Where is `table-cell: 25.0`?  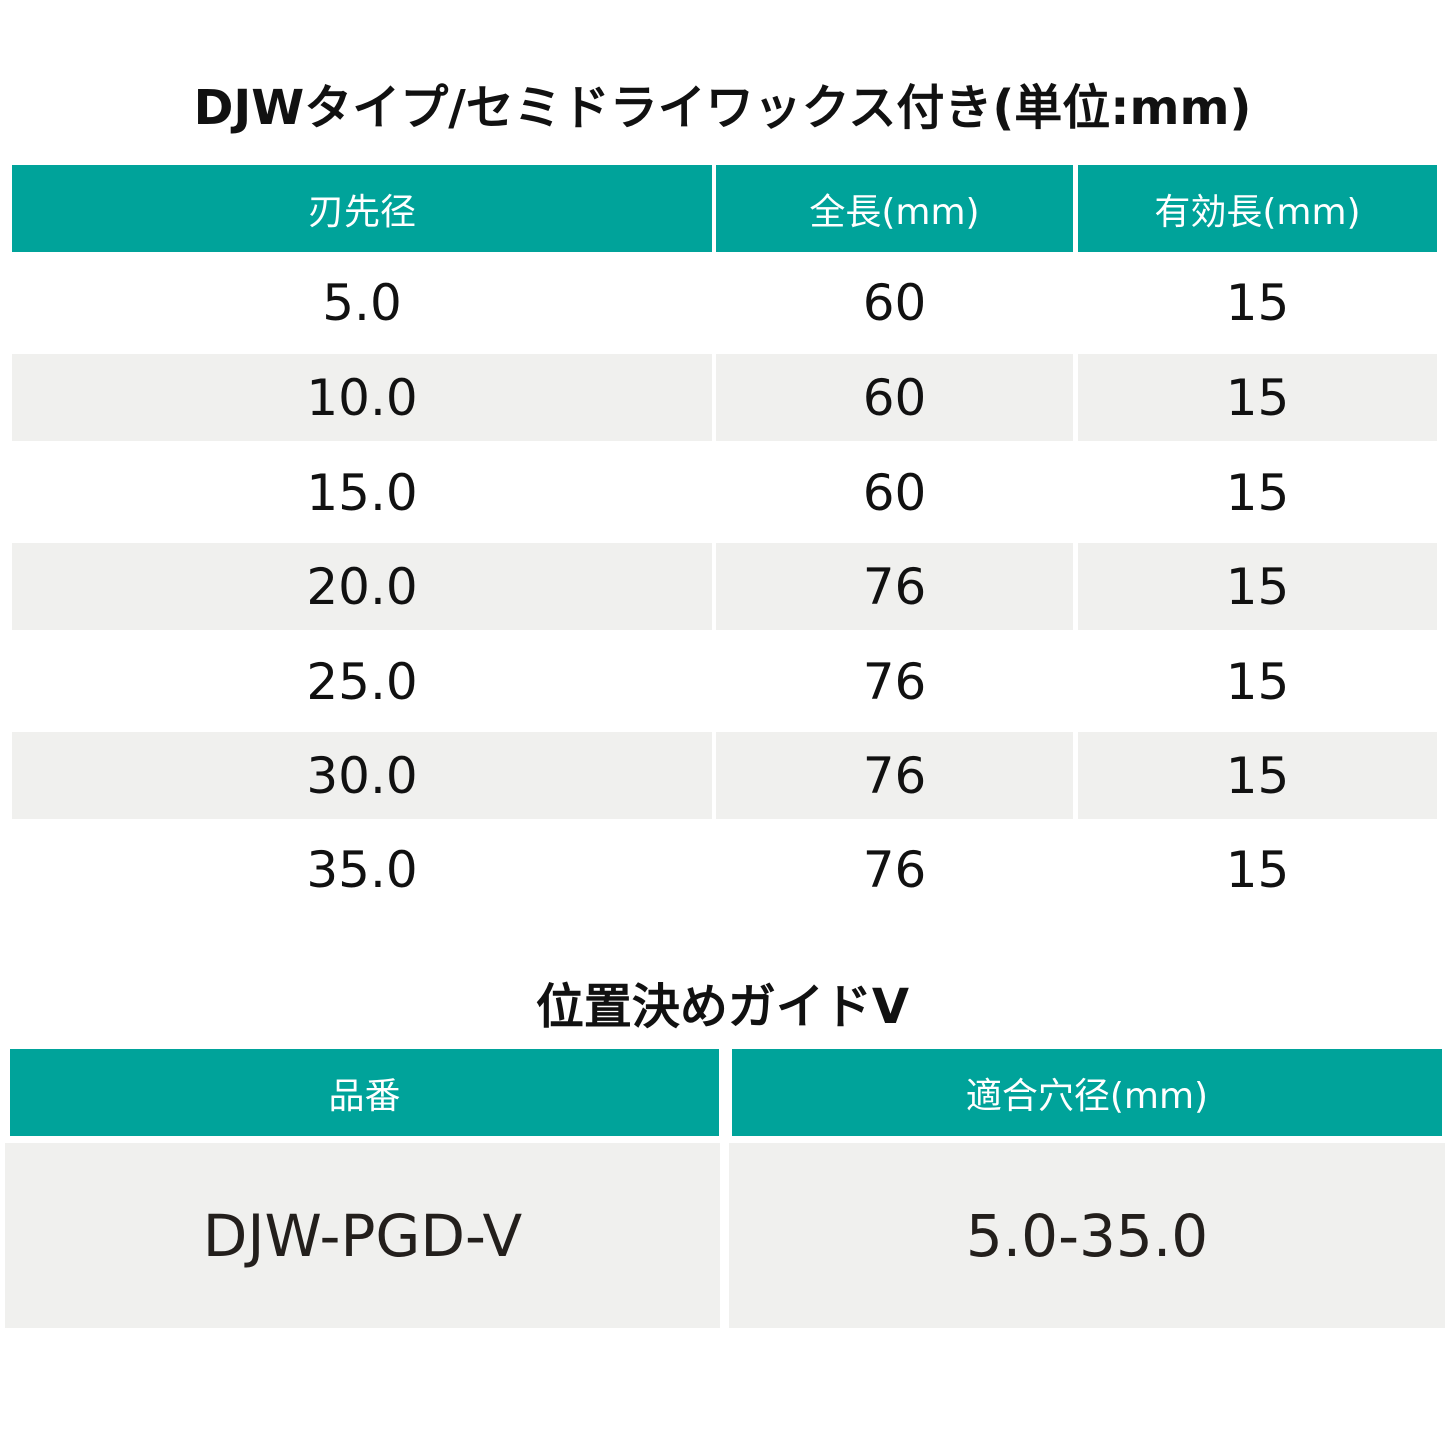
table-cell: 25.0 is located at coordinates (362, 681).